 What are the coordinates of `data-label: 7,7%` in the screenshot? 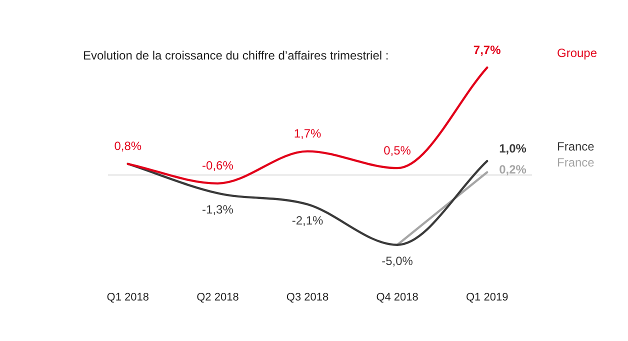 It's located at (487, 49).